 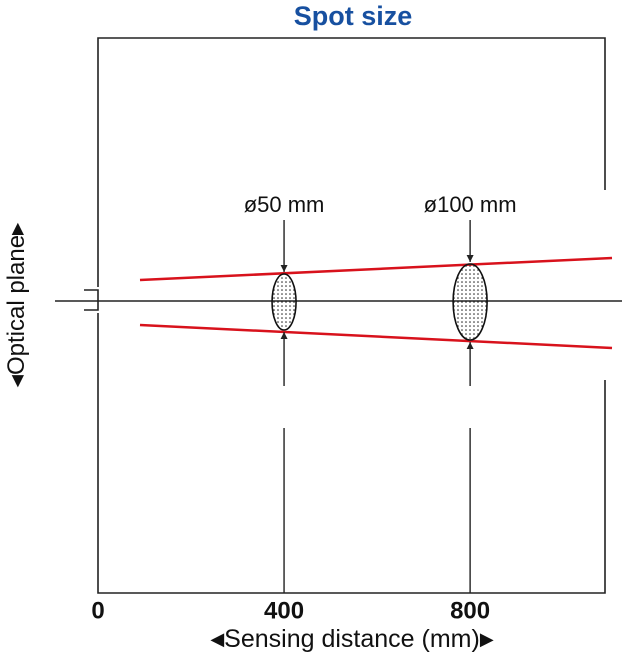 I want to click on x-tick-label: 0, so click(x=97, y=610).